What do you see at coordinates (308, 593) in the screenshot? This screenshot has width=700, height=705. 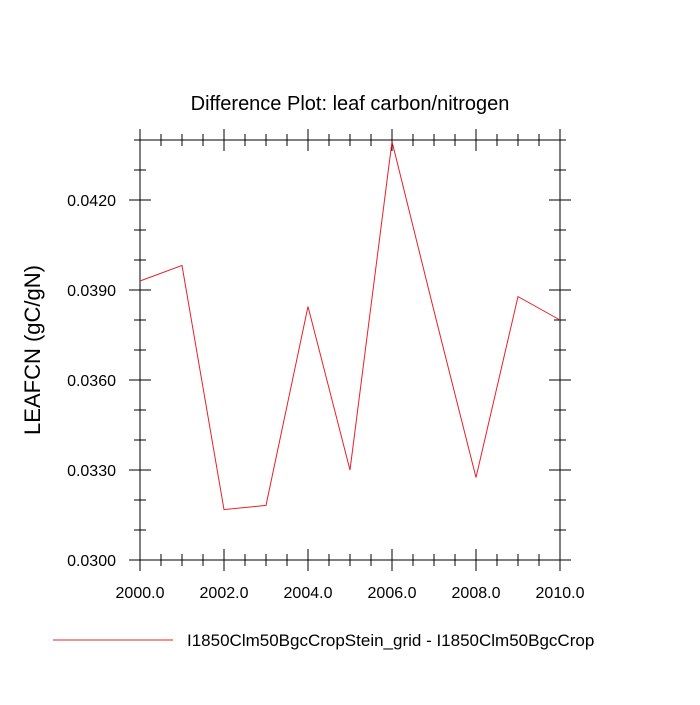 I see `x-tick-label: 2004.0` at bounding box center [308, 593].